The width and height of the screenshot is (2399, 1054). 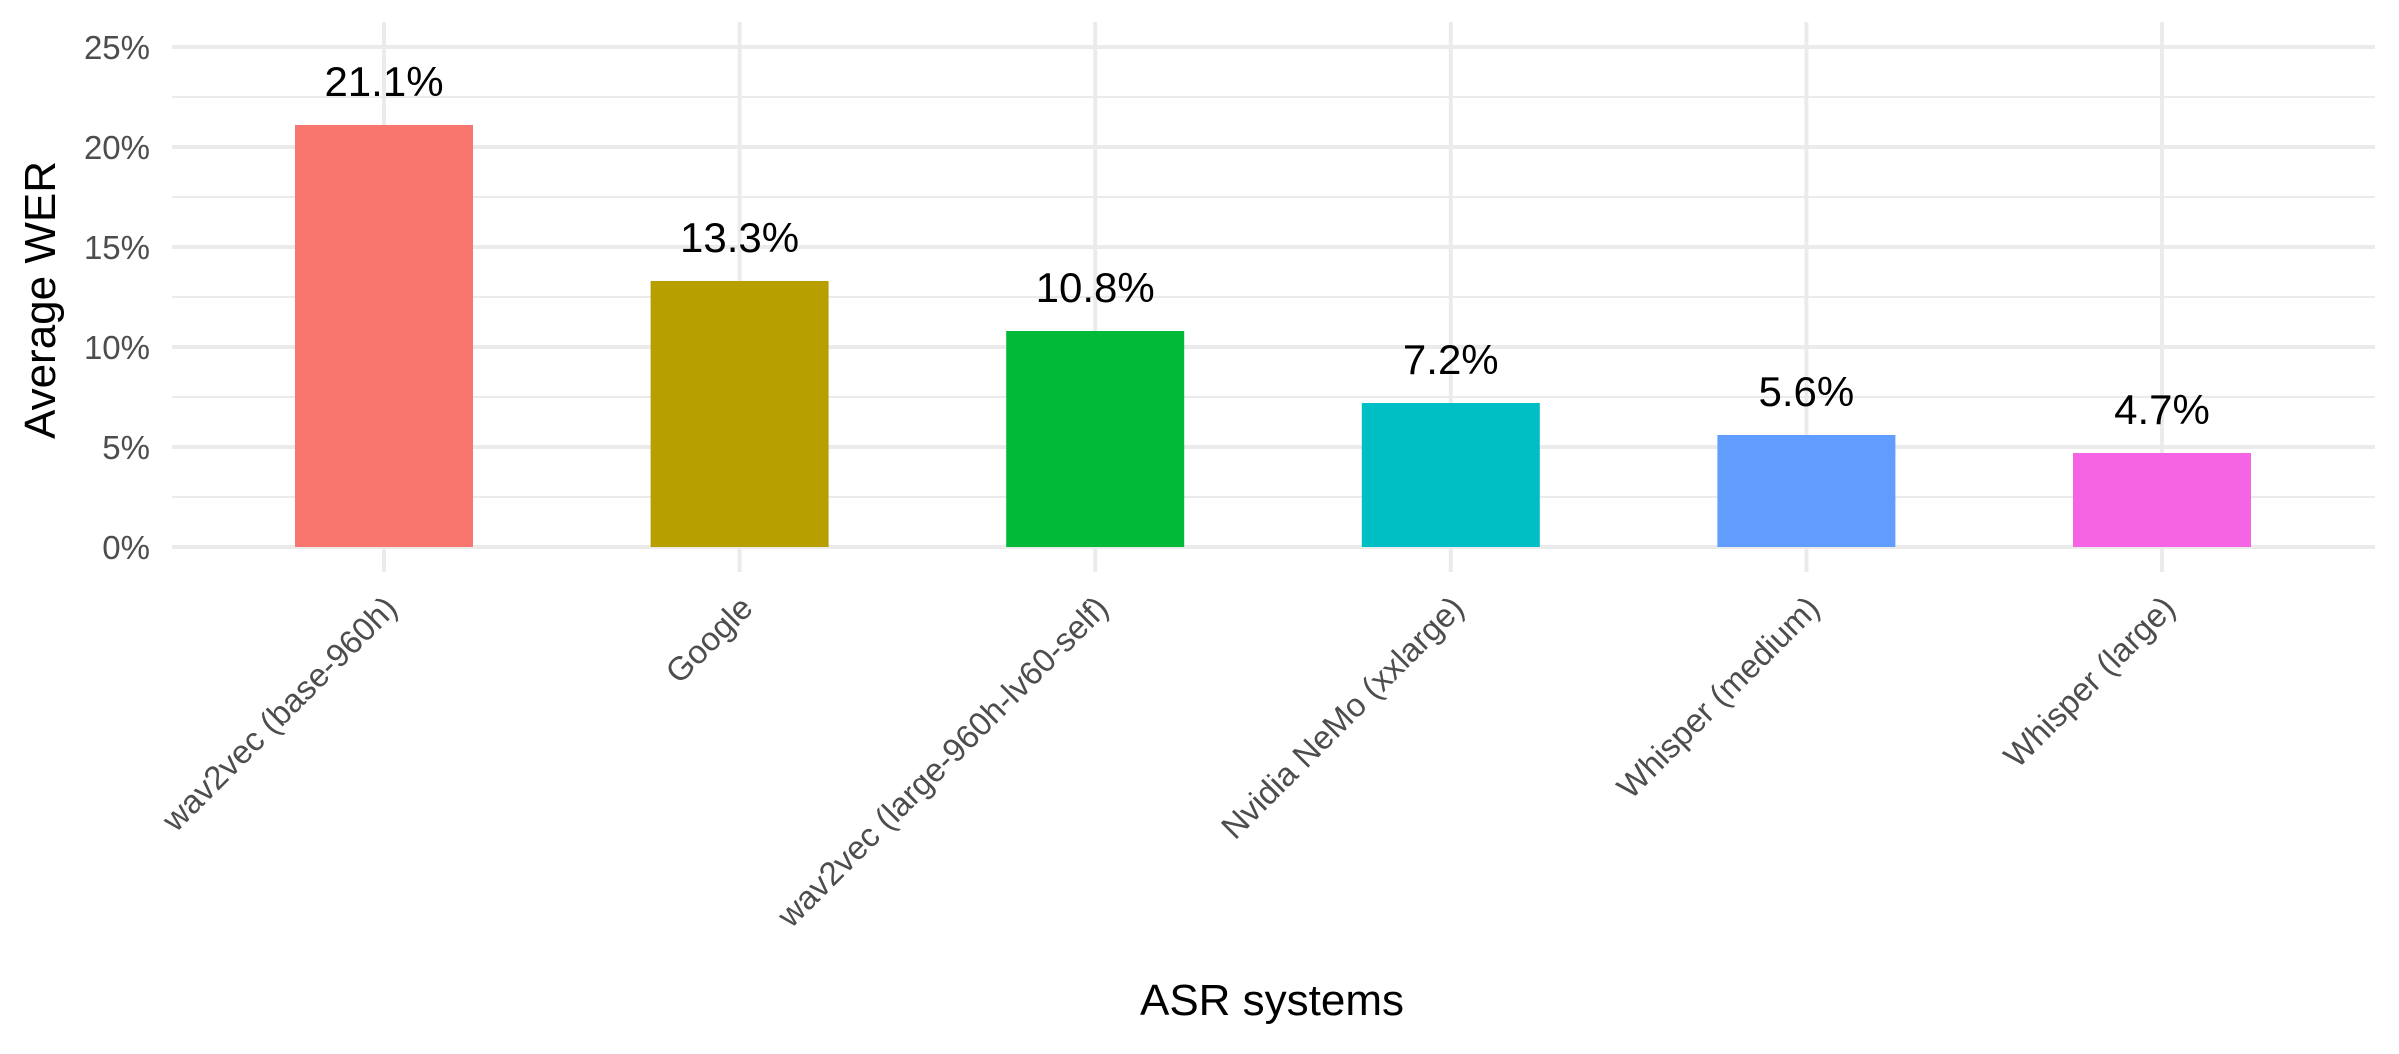 I want to click on y-tick-label: 15%, so click(x=117, y=247).